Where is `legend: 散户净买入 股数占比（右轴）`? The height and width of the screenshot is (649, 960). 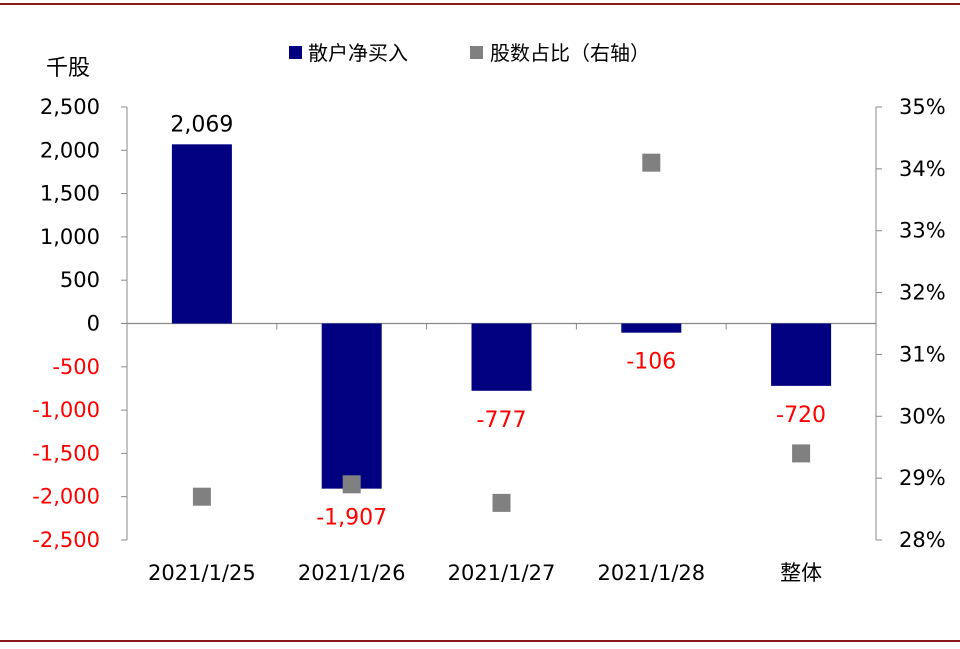 legend: 散户净买入 股数占比（右轴） is located at coordinates (469, 53).